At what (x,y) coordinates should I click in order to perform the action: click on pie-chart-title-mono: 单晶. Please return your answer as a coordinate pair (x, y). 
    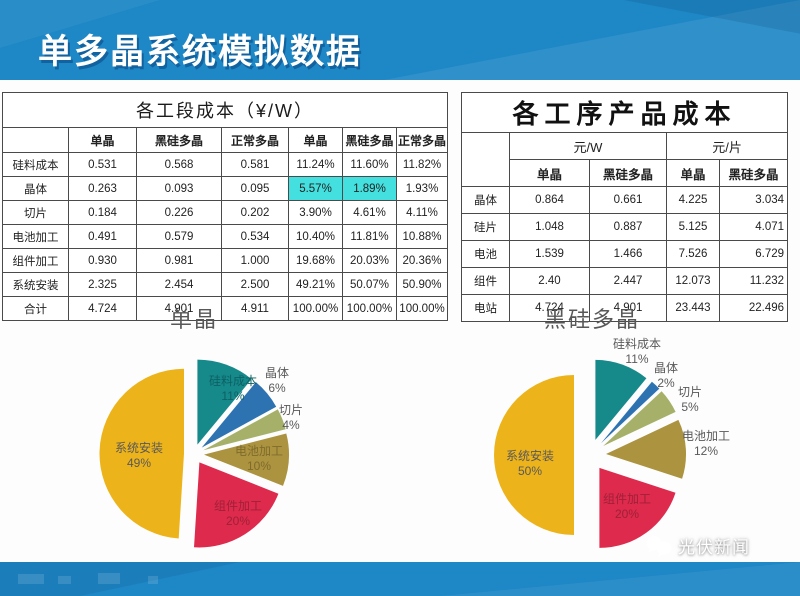
    Looking at the image, I should click on (194, 319).